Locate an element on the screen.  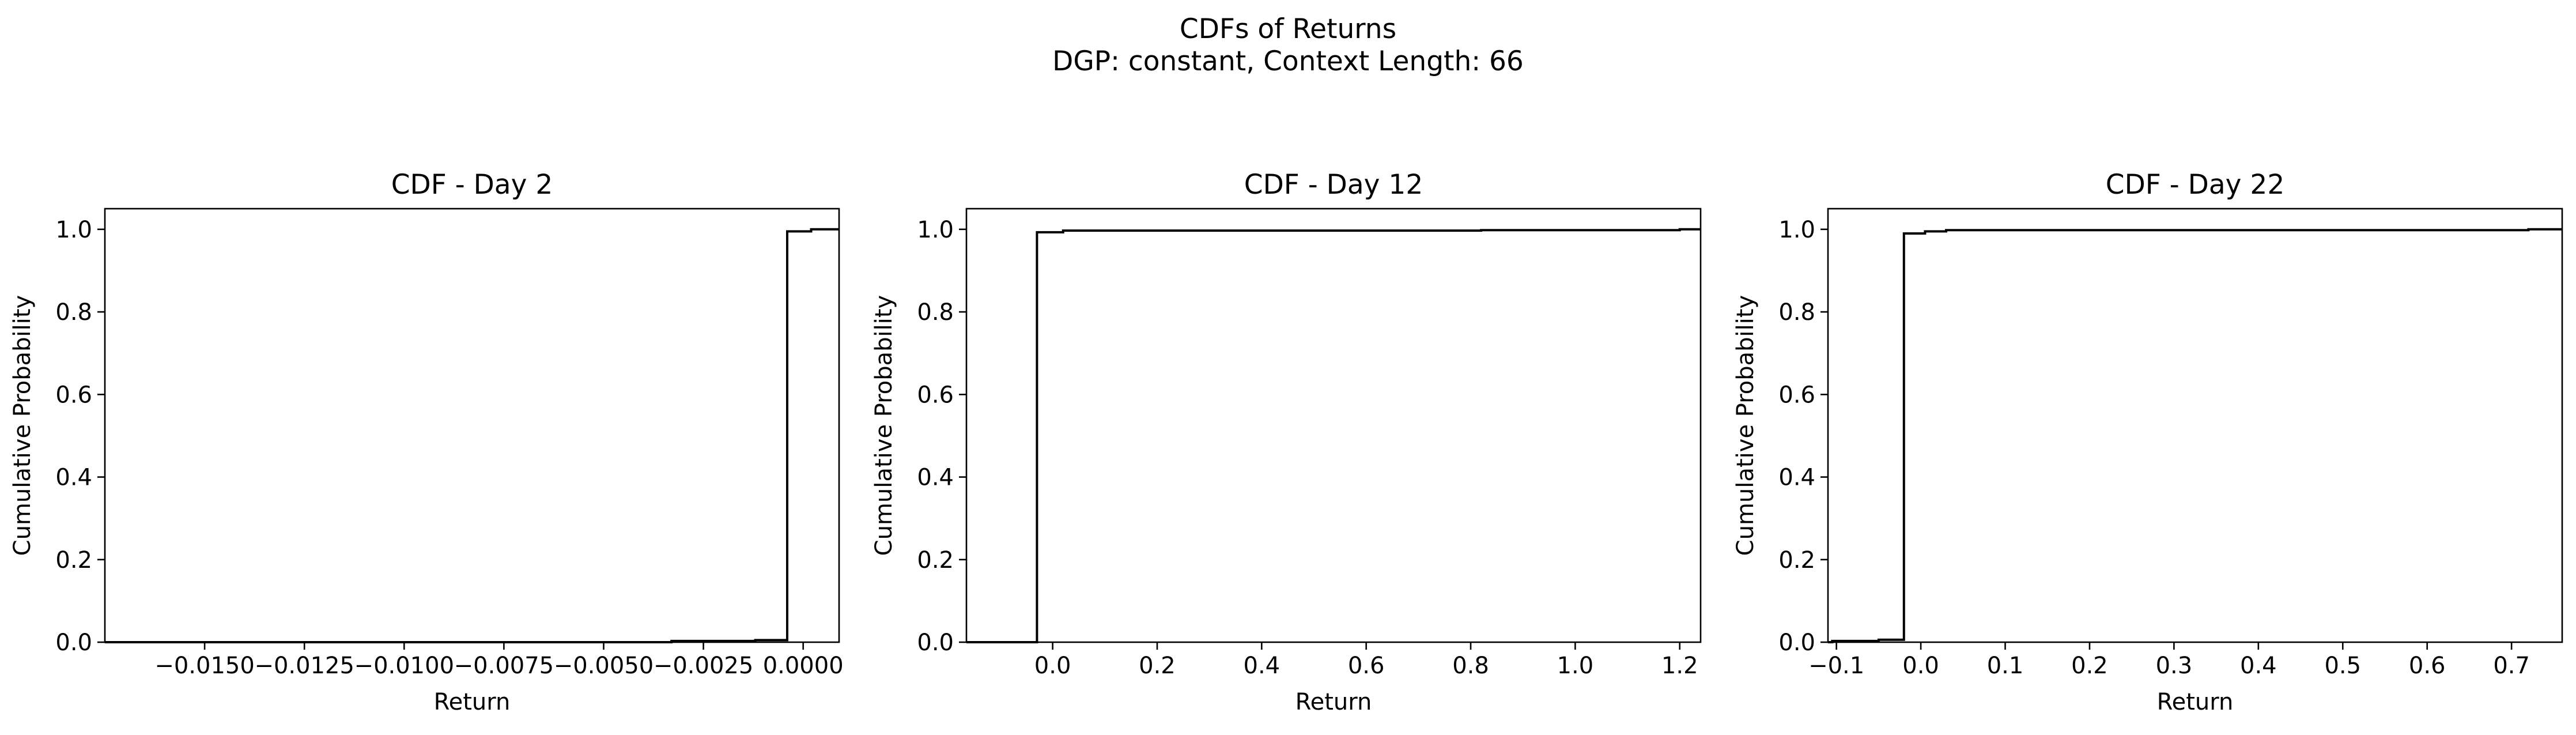
x-tick-label: −0.0125 is located at coordinates (304, 666).